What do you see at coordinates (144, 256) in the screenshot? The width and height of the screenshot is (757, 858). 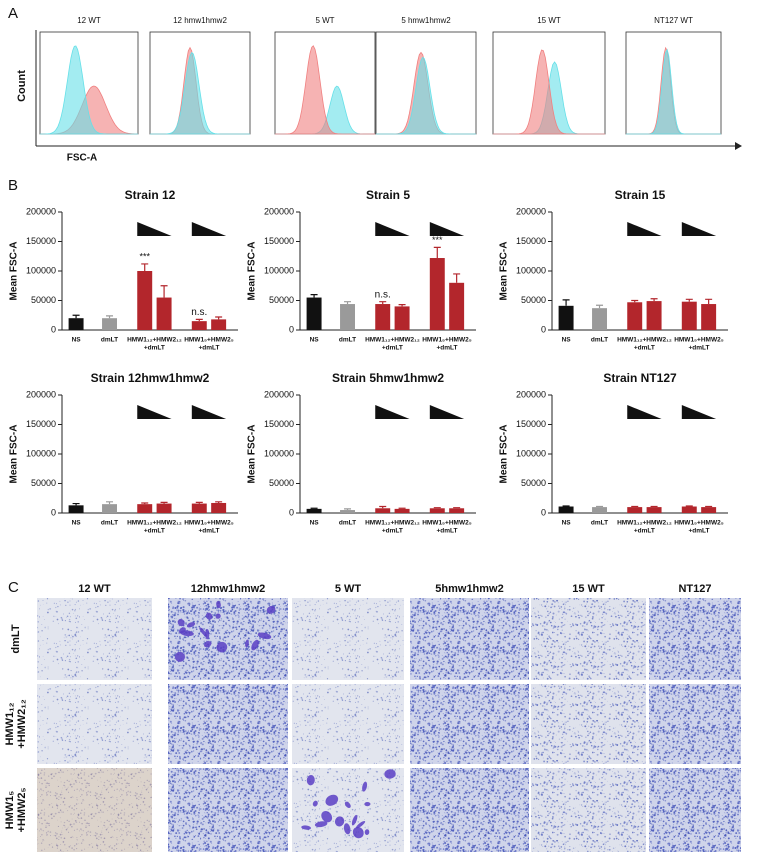 I see `significance-label: ***` at bounding box center [144, 256].